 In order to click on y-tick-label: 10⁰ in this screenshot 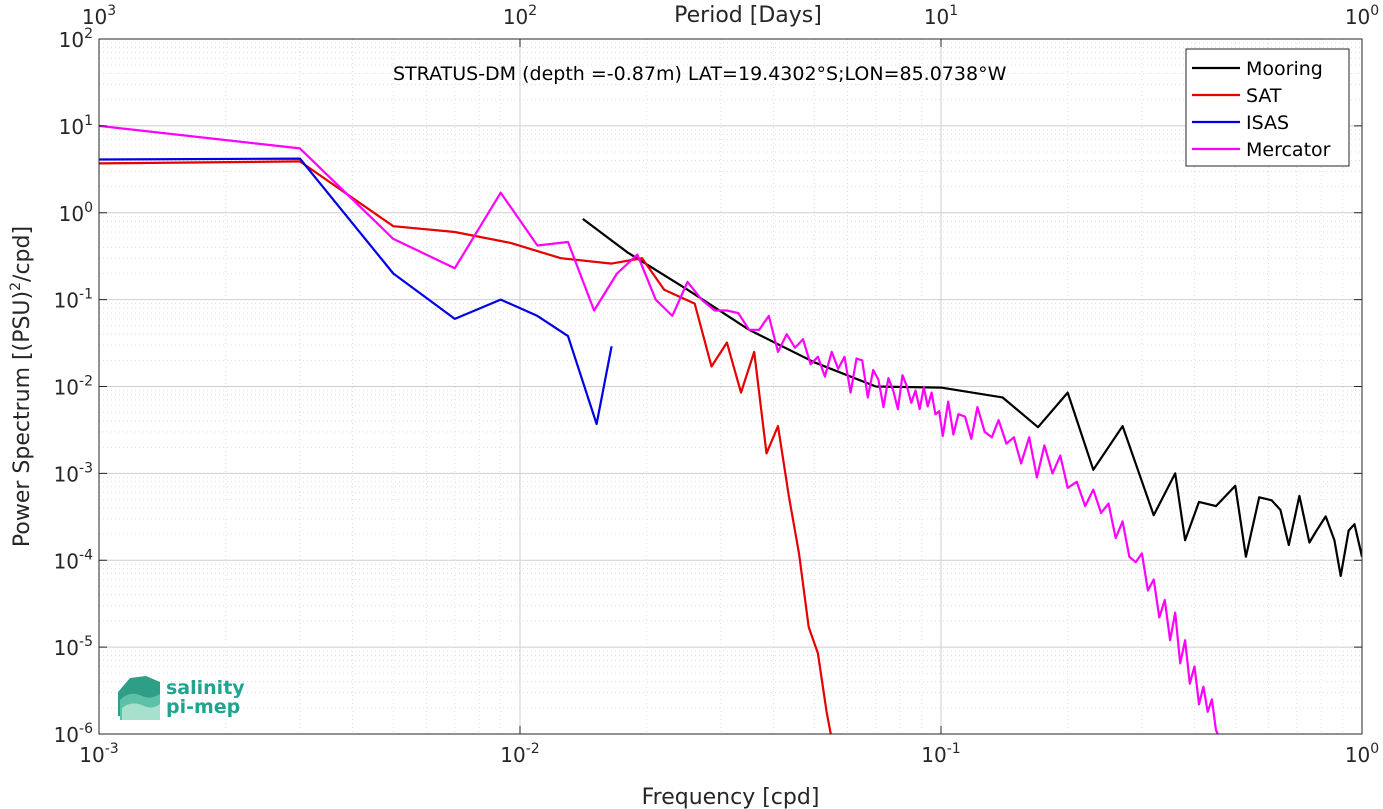, I will do `click(76, 213)`.